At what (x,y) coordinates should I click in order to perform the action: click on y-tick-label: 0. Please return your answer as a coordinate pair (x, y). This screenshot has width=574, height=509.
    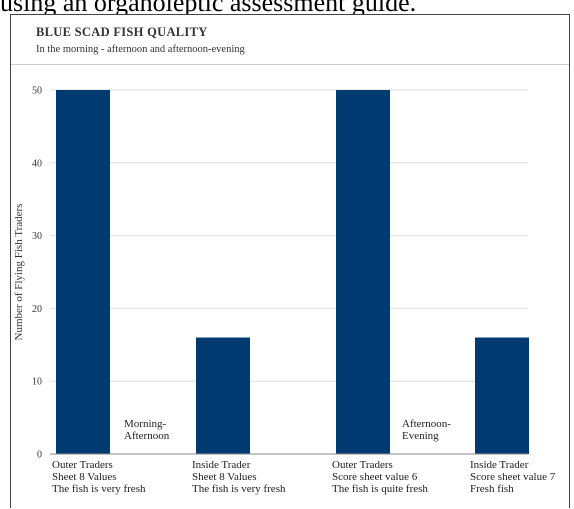
    Looking at the image, I should click on (39, 455).